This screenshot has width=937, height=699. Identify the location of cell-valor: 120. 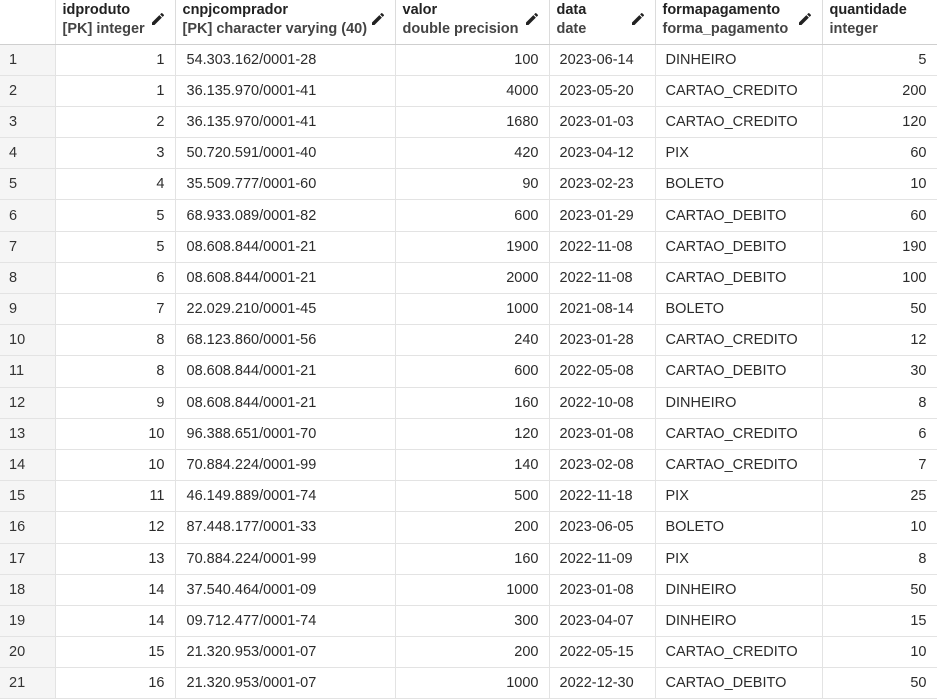
(472, 434).